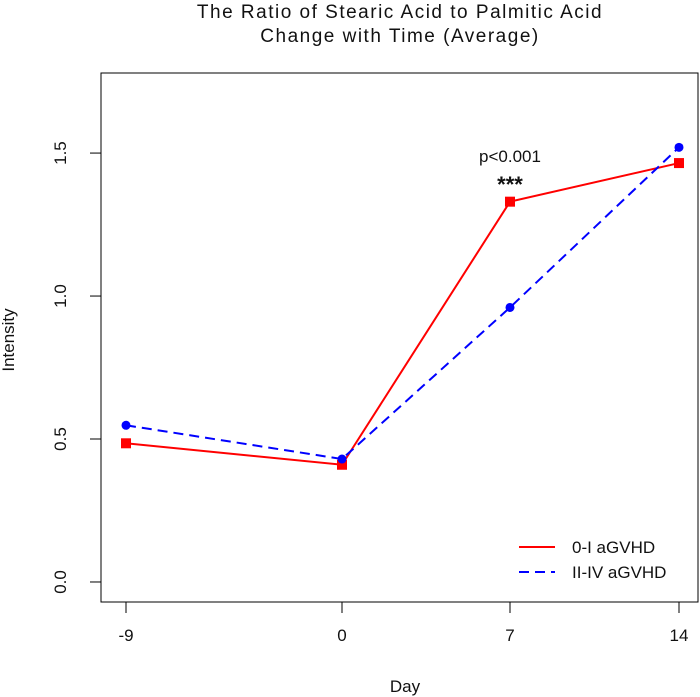 Image resolution: width=700 pixels, height=697 pixels. What do you see at coordinates (399, 36) in the screenshot?
I see `chart-title-line-2: Change with Time (Average)` at bounding box center [399, 36].